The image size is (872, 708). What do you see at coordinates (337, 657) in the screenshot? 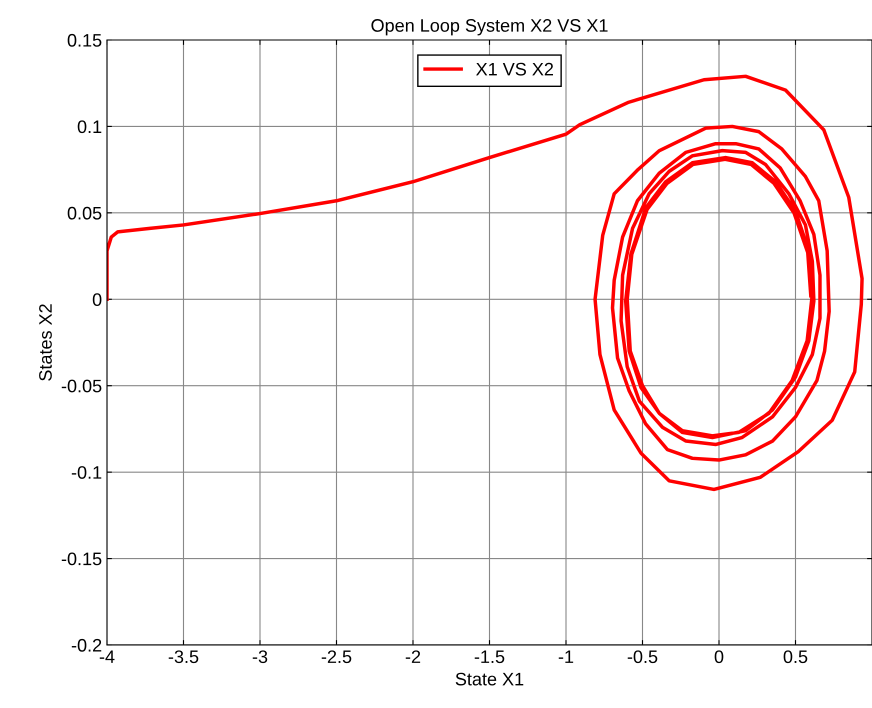
I see `x-tick-label: -2.5` at bounding box center [337, 657].